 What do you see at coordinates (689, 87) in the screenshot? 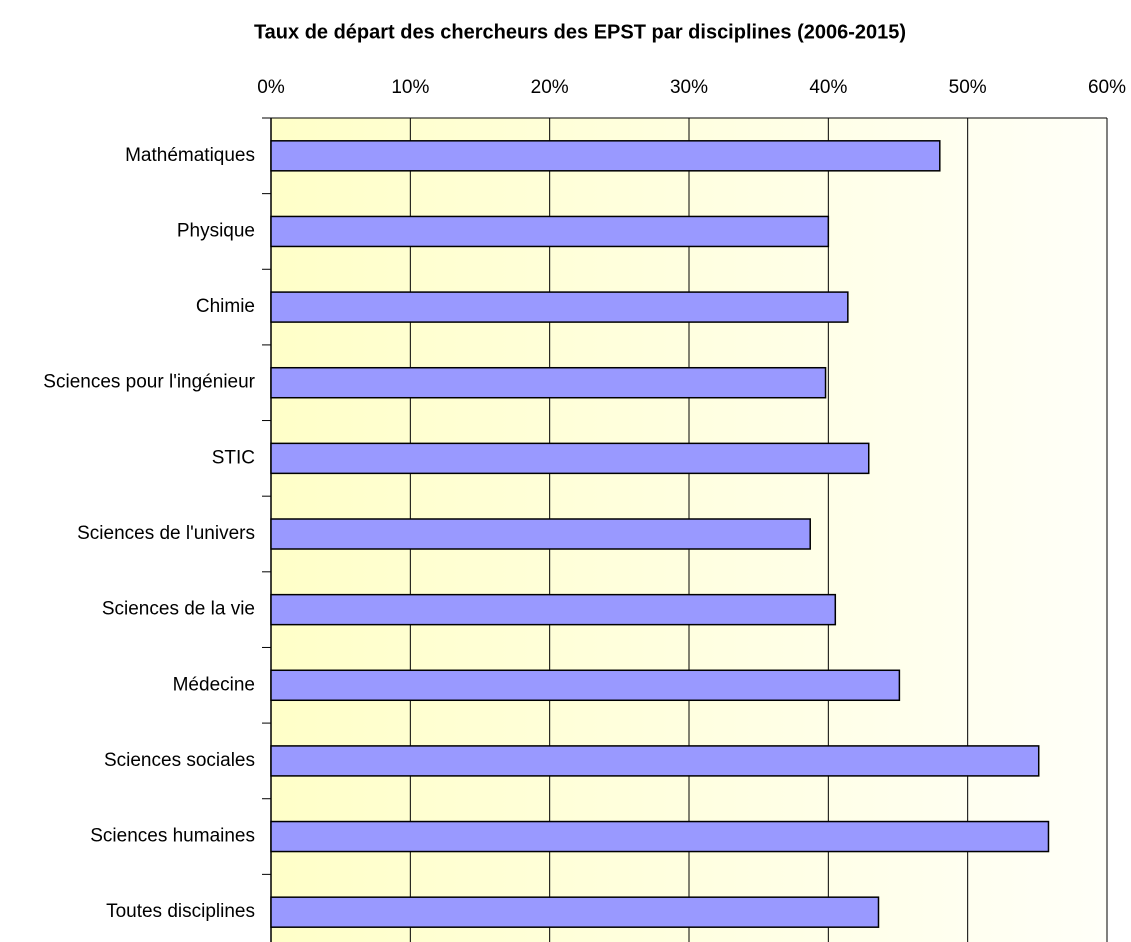
I see `x-tick-label: 30%` at bounding box center [689, 87].